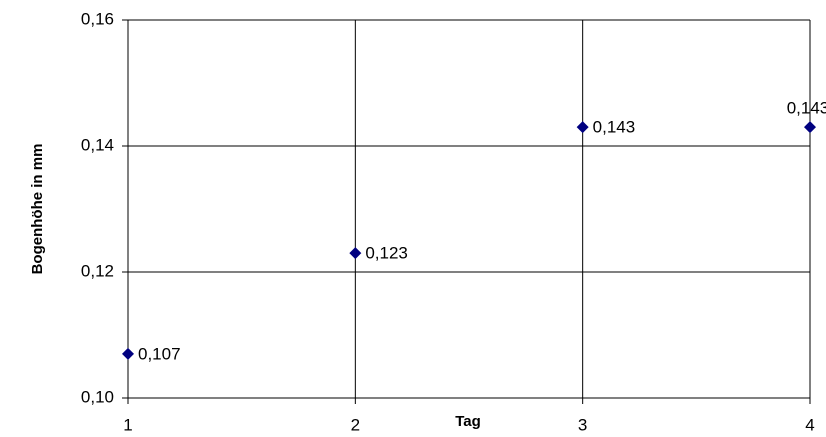 The image size is (826, 437). I want to click on x-tick-label: 1, so click(127, 424).